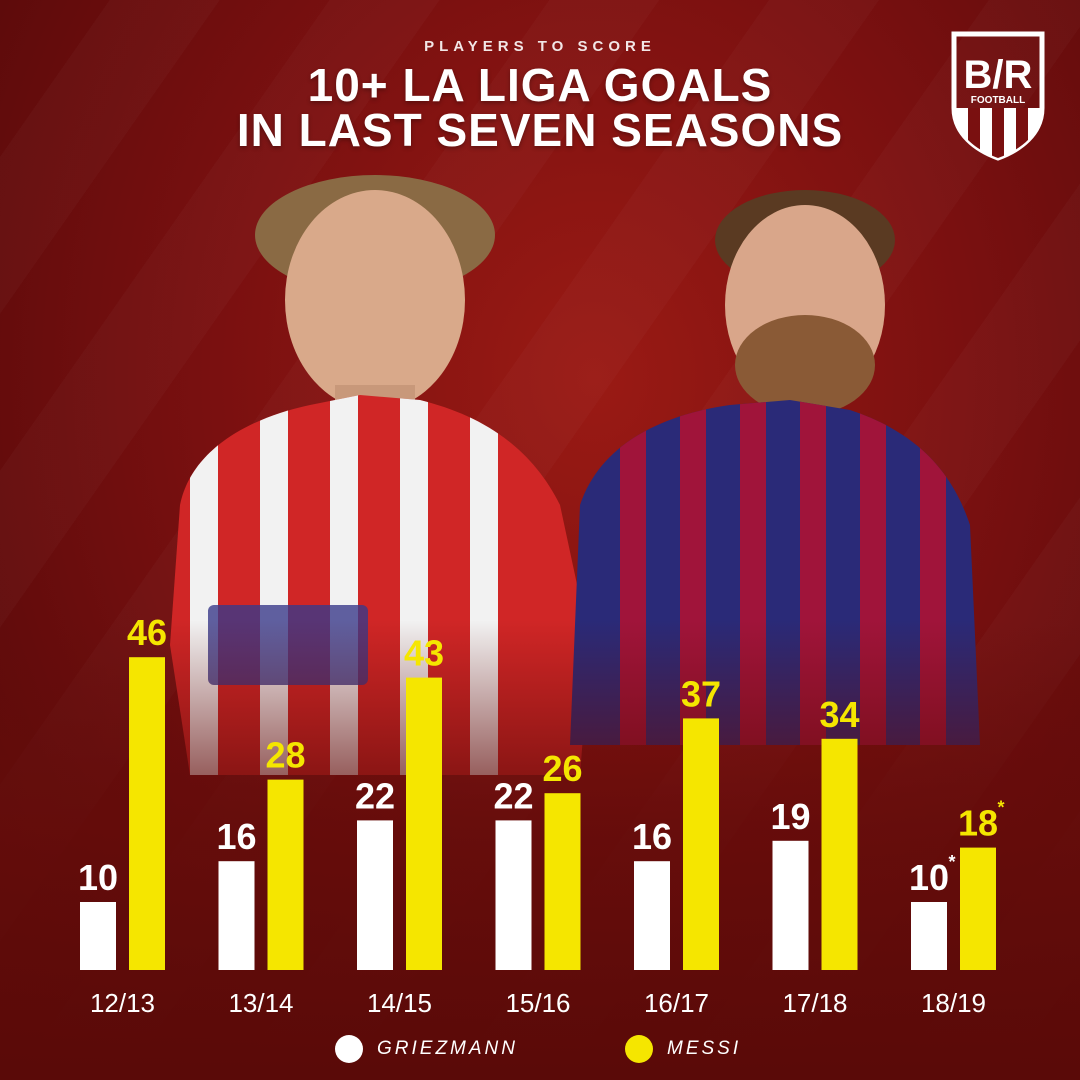 The height and width of the screenshot is (1080, 1080). What do you see at coordinates (540, 46) in the screenshot?
I see `title-kicker: PLAYERS TO SCORE` at bounding box center [540, 46].